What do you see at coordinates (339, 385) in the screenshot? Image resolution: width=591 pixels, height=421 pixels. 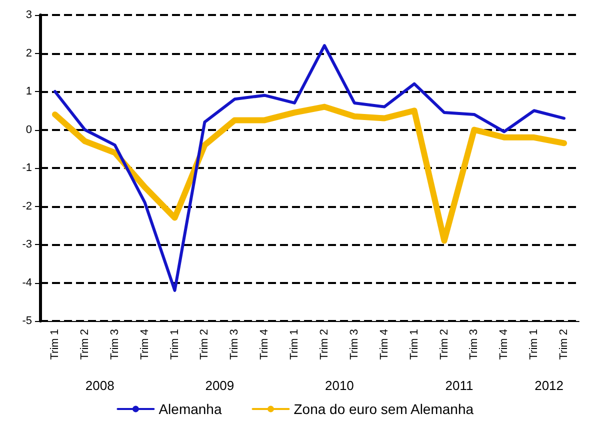 I see `text: 2010` at bounding box center [339, 385].